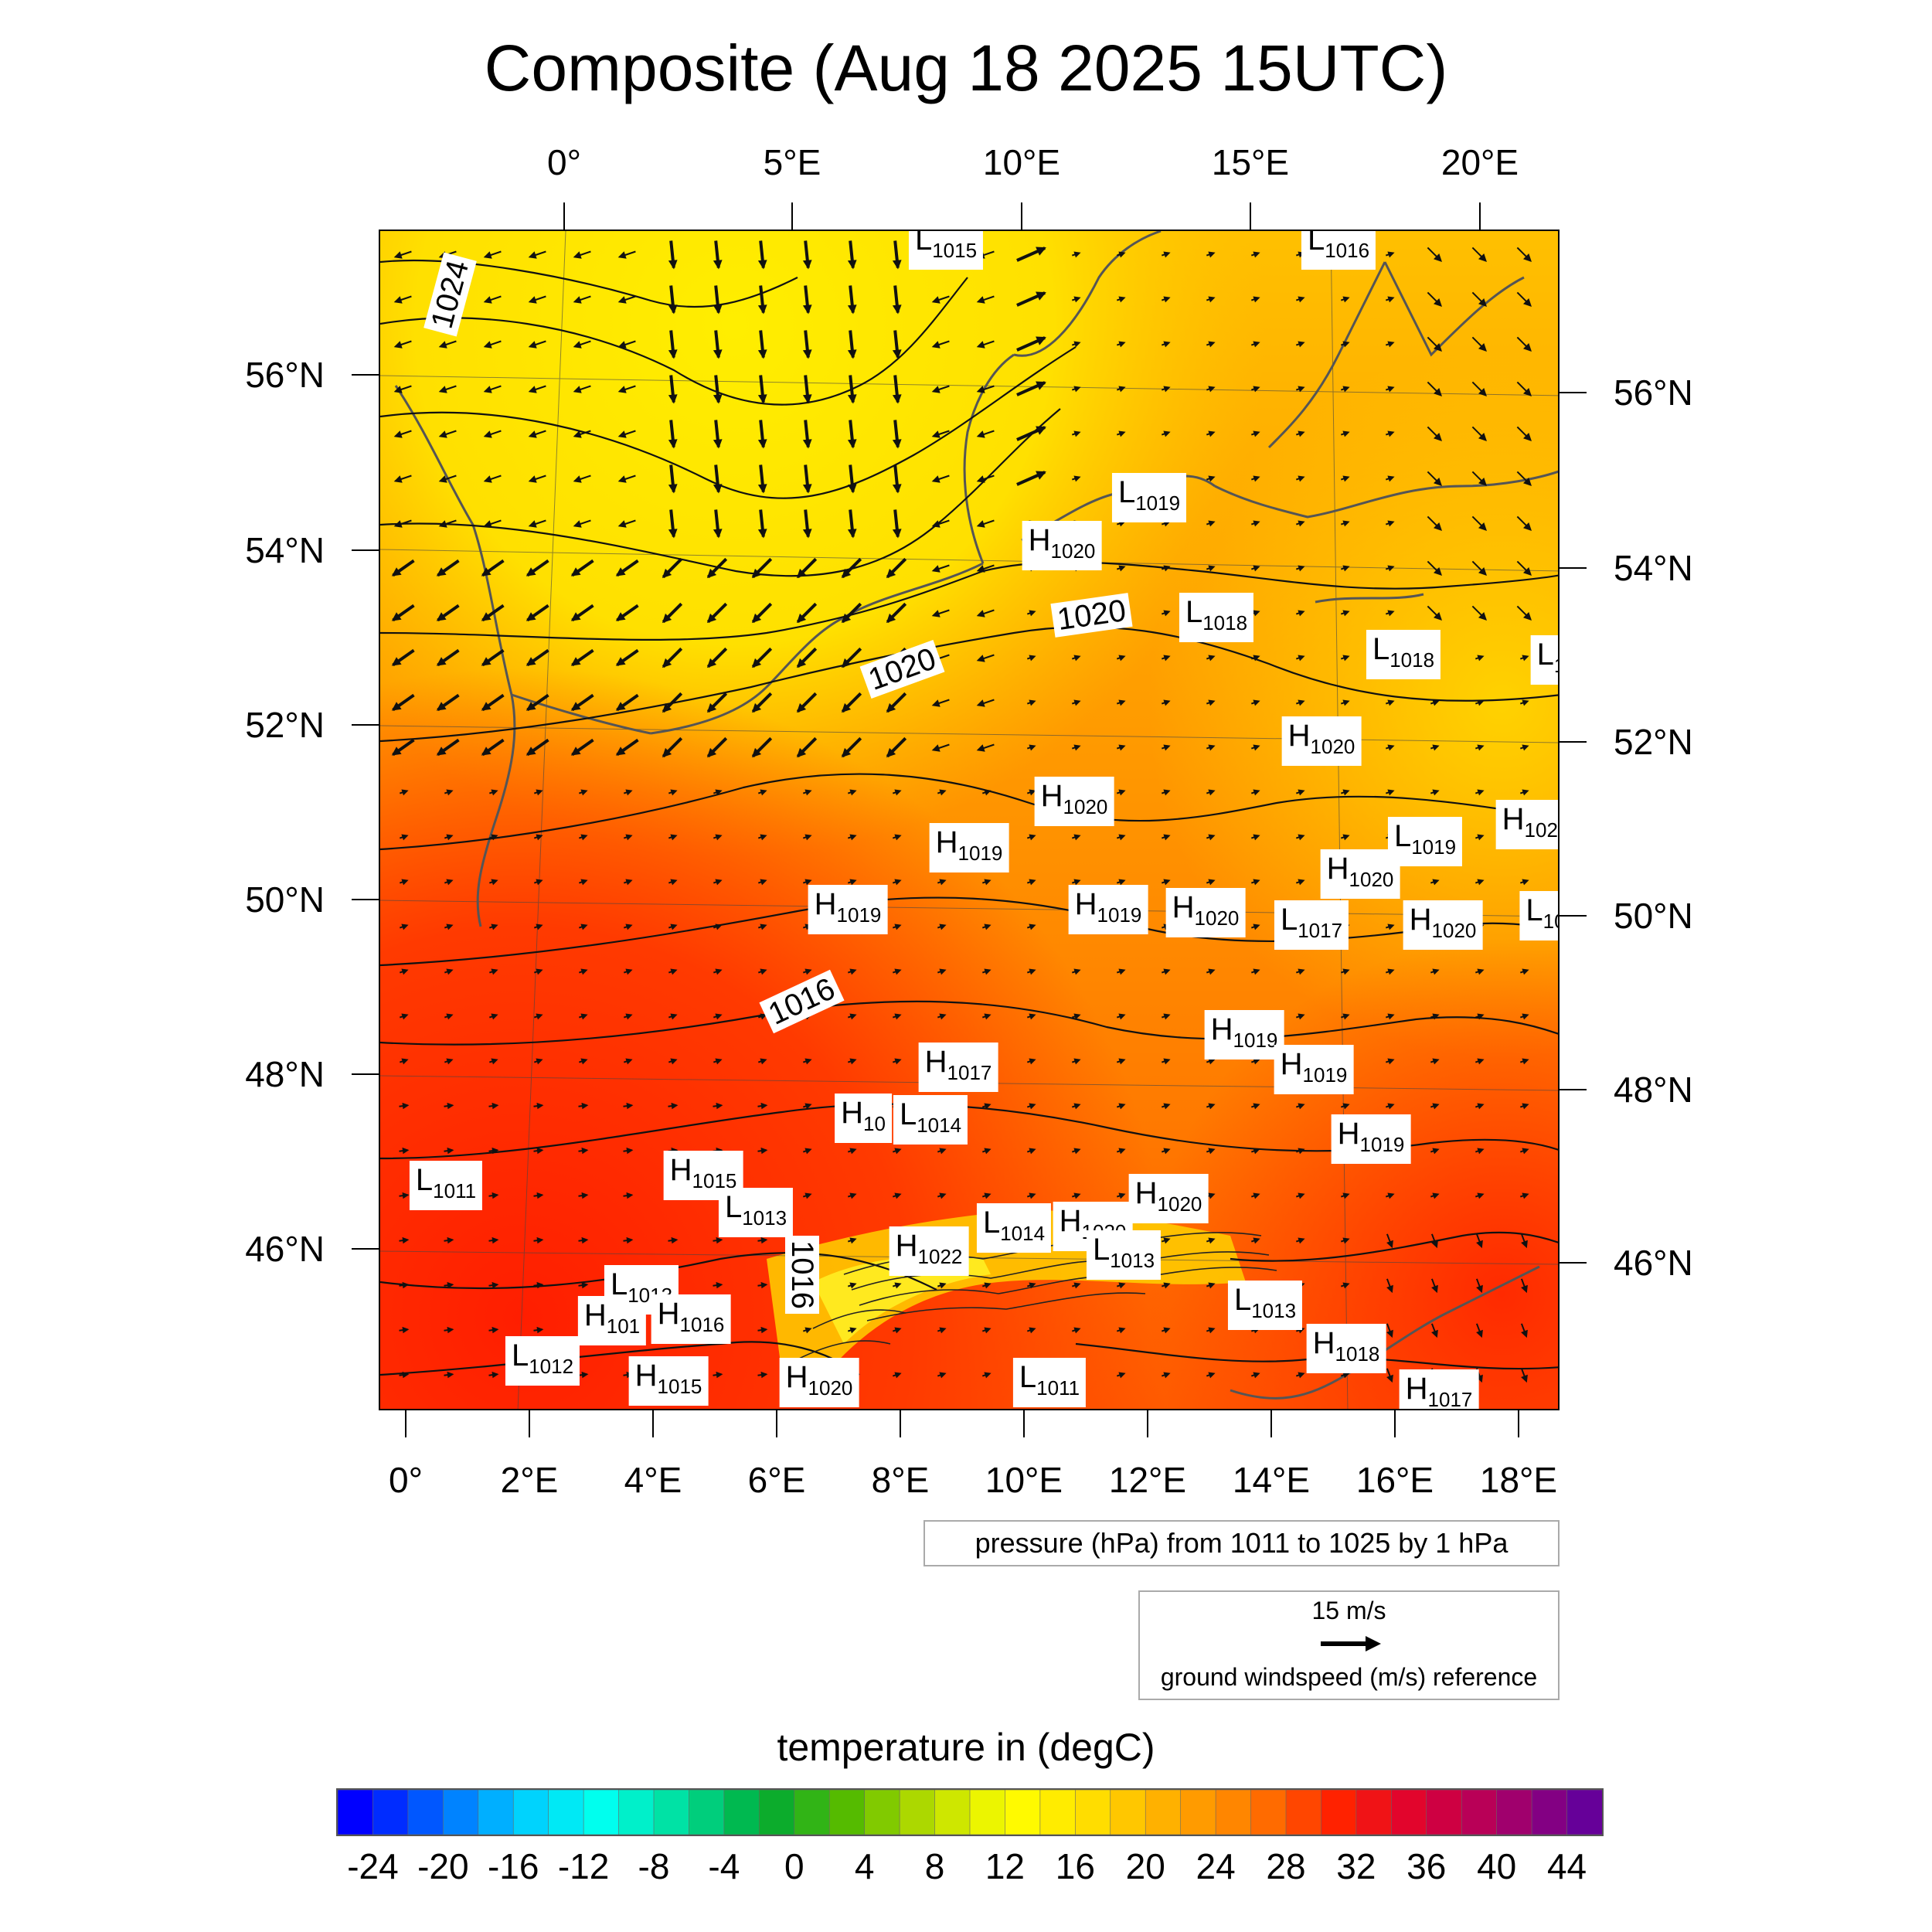  Describe the element at coordinates (1426, 1866) in the screenshot. I see `colorbar-tick-label: 36` at that location.